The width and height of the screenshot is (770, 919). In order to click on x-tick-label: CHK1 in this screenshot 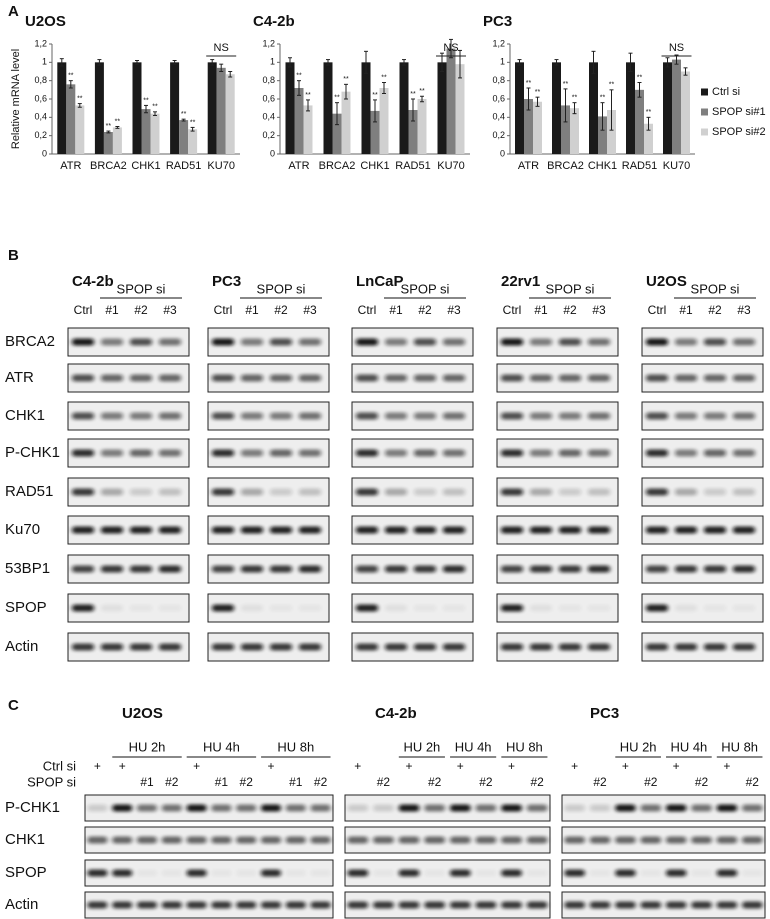, I will do `click(602, 166)`.